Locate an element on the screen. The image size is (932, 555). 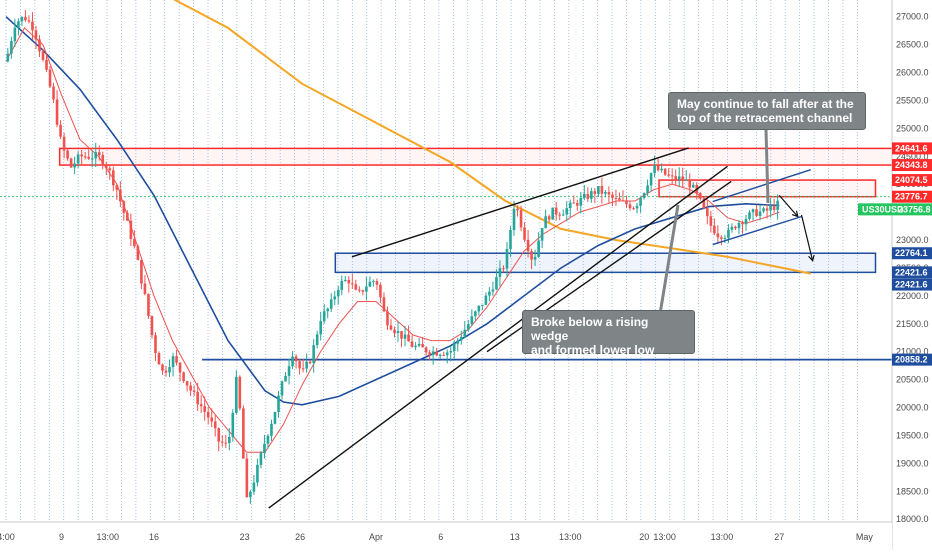
price-level-tag: 24074.5 is located at coordinates (911, 180).